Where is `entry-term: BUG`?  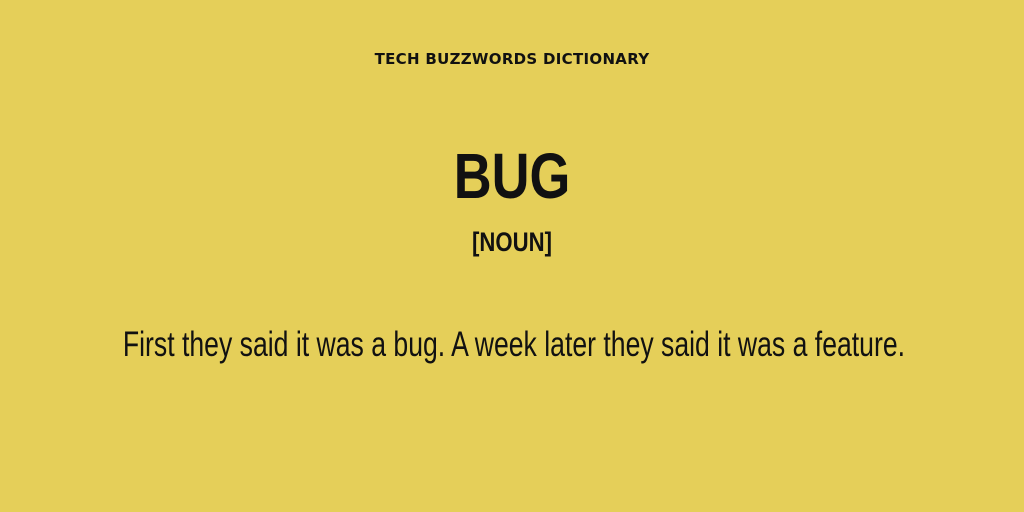
entry-term: BUG is located at coordinates (512, 176).